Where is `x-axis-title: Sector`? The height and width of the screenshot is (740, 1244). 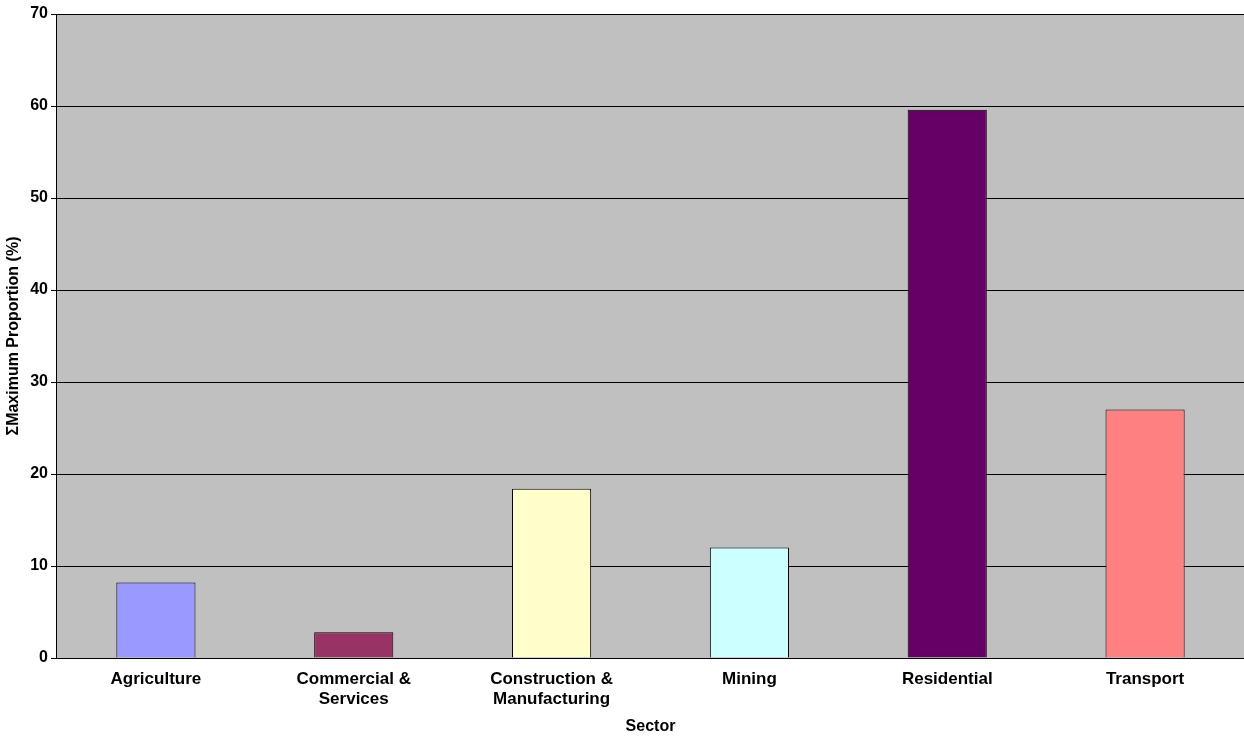
x-axis-title: Sector is located at coordinates (650, 725).